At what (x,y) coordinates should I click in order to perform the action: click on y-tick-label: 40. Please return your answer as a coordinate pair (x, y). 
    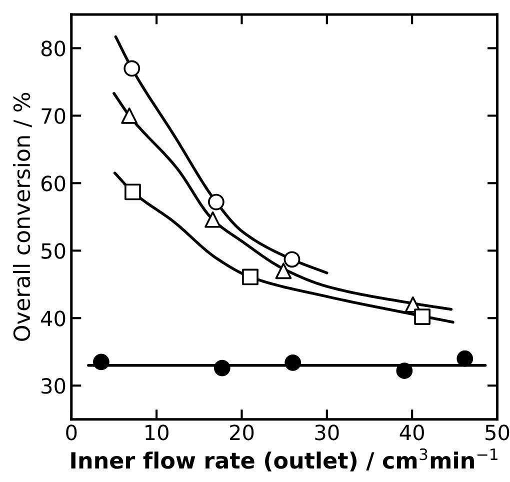
    Looking at the image, I should click on (53, 318).